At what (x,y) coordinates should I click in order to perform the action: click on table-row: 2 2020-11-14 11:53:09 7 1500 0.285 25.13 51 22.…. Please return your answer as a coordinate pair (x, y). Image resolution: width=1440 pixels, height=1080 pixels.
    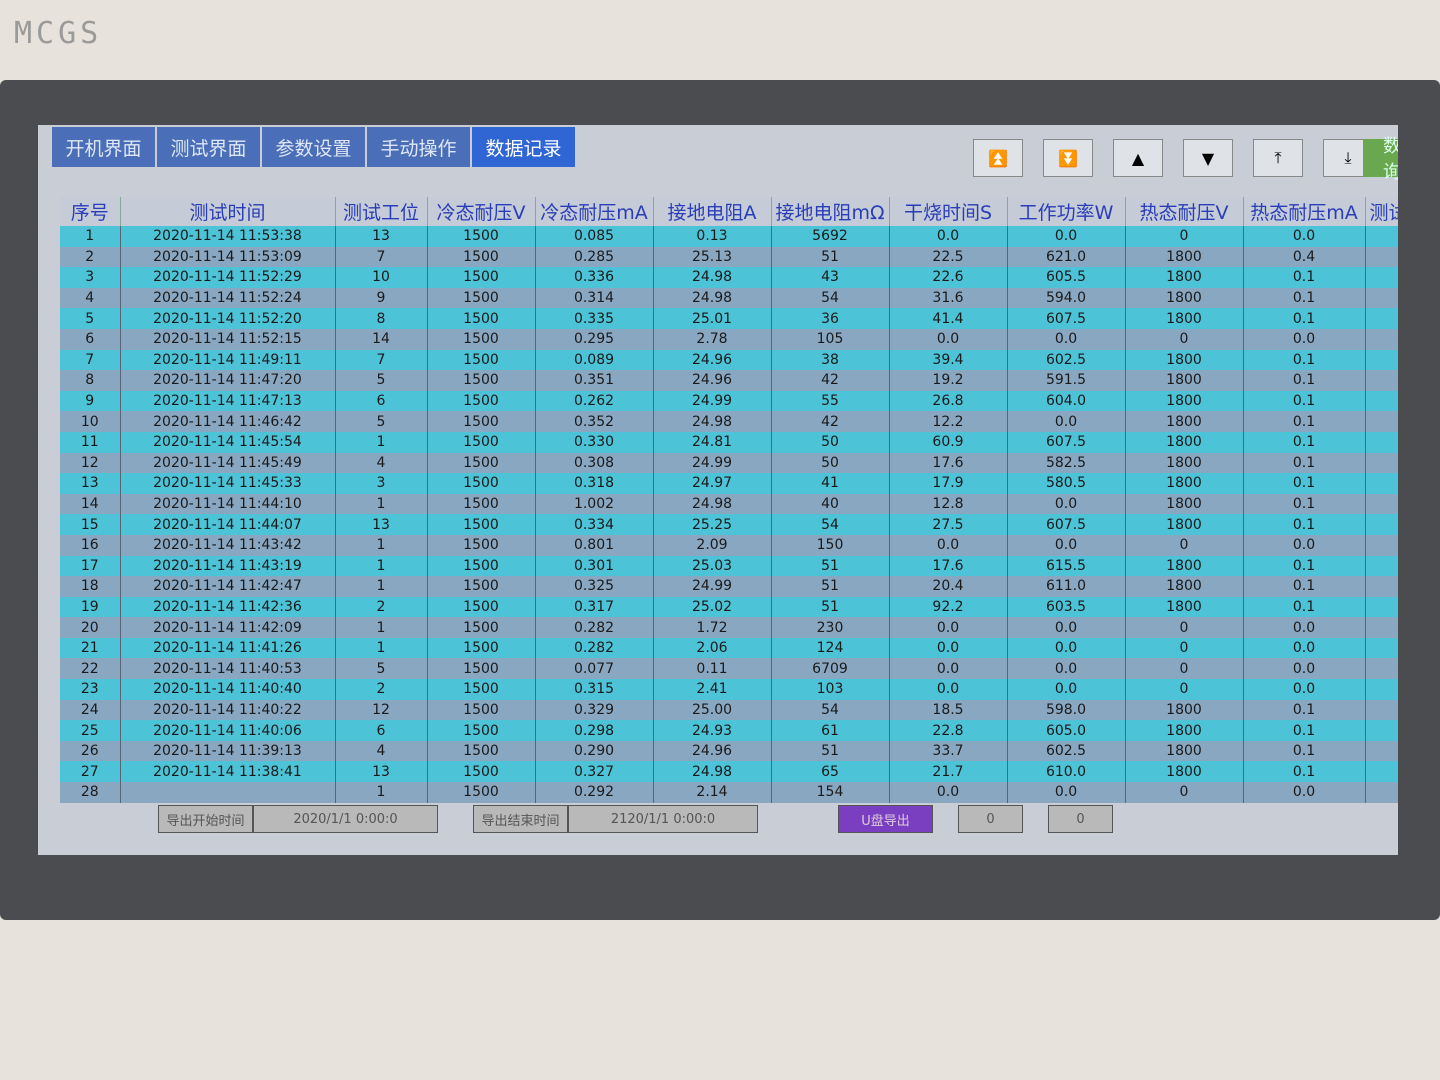
    Looking at the image, I should click on (729, 257).